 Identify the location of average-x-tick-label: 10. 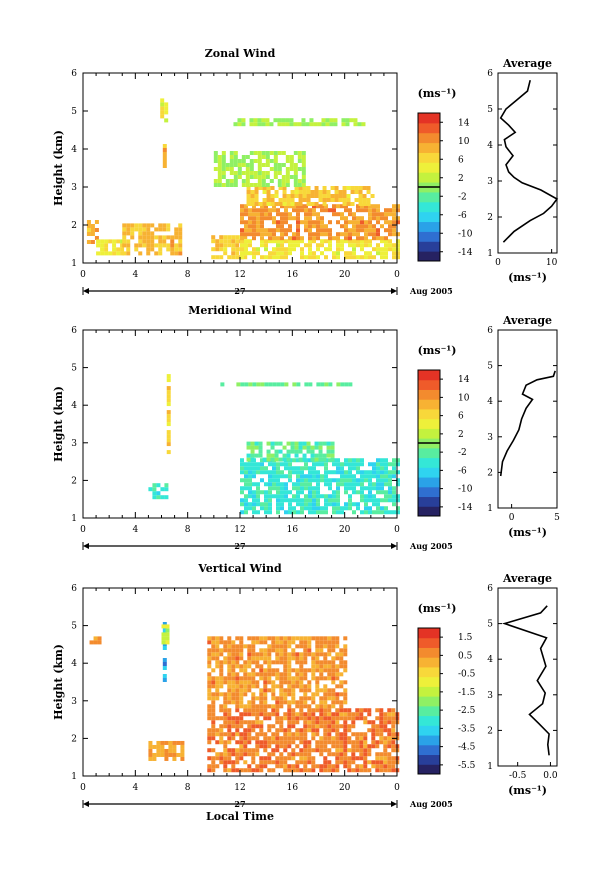
(552, 263).